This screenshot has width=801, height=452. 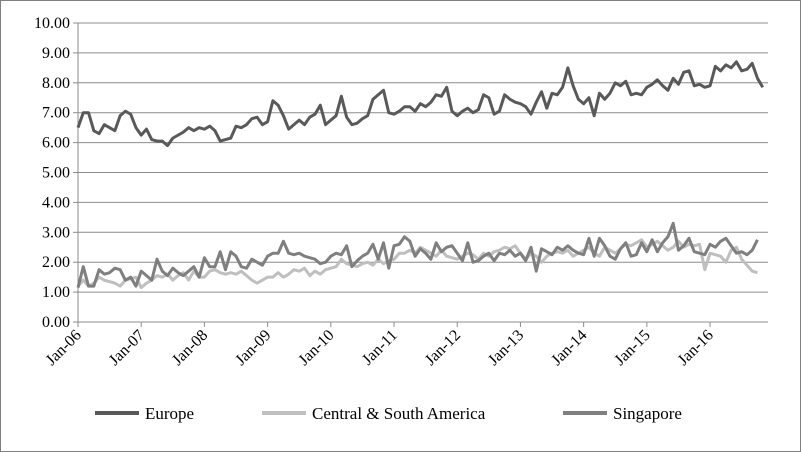 I want to click on y-tick-label: 9.00, so click(x=56, y=53).